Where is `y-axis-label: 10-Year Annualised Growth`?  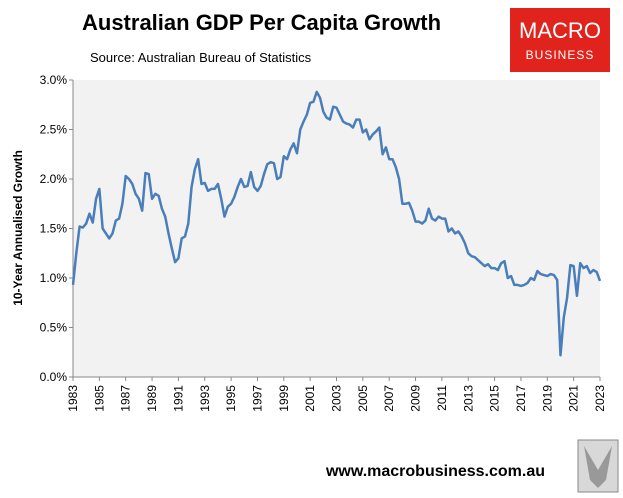
y-axis-label: 10-Year Annualised Growth is located at coordinates (18, 228).